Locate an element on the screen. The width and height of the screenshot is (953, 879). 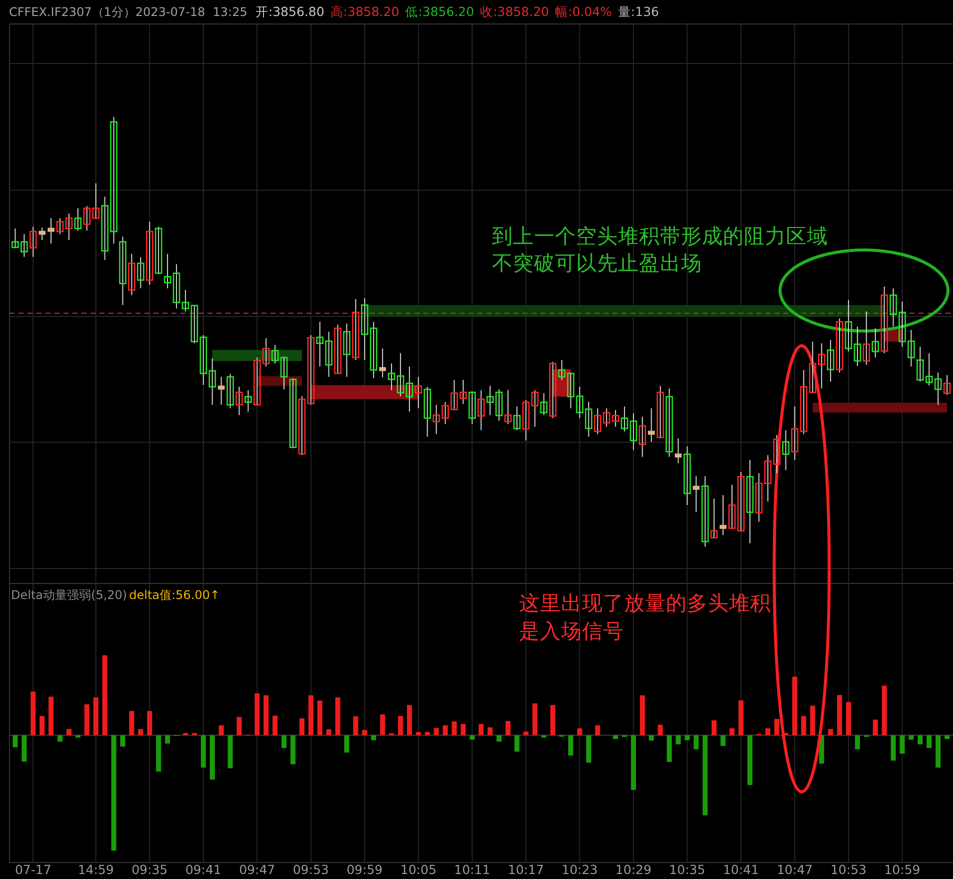
annotation: 到上一个空头堆积带形成的阻力区域 is located at coordinates (660, 236).